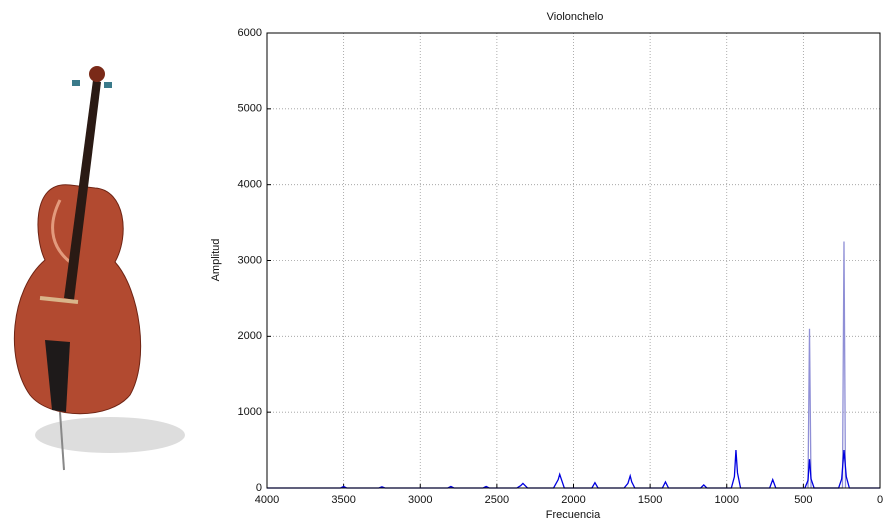  What do you see at coordinates (82, 190) in the screenshot?
I see `cello-neck` at bounding box center [82, 190].